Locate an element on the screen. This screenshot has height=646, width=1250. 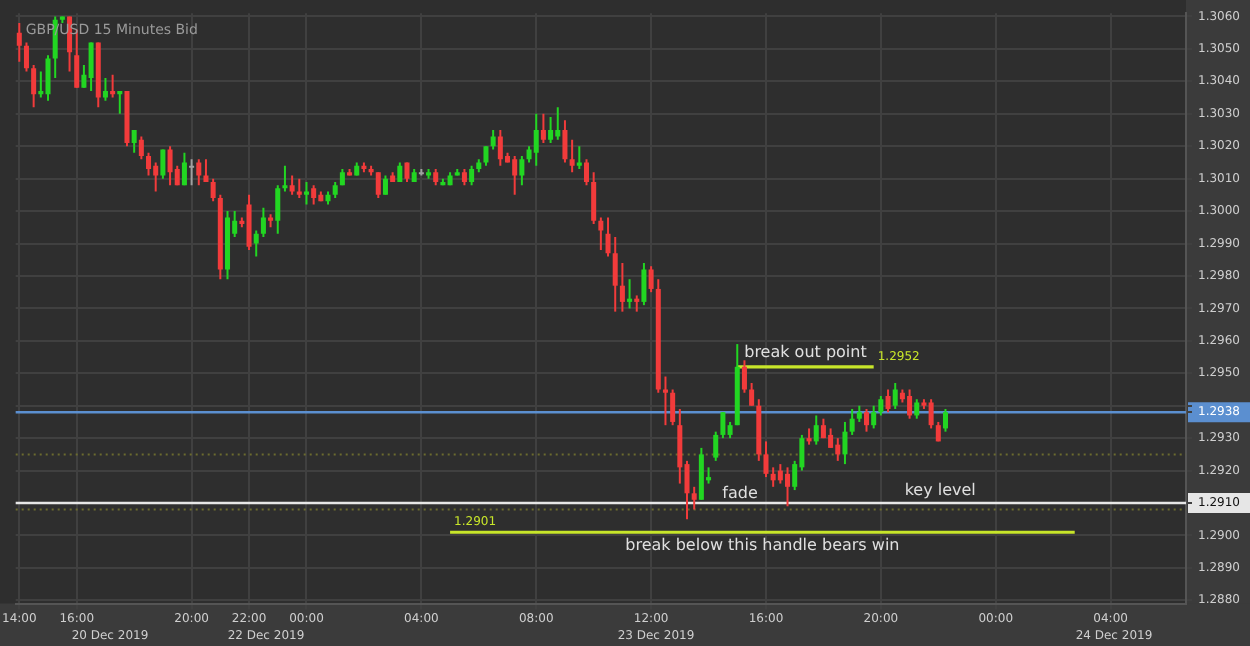
annotation: fade is located at coordinates (740, 493).